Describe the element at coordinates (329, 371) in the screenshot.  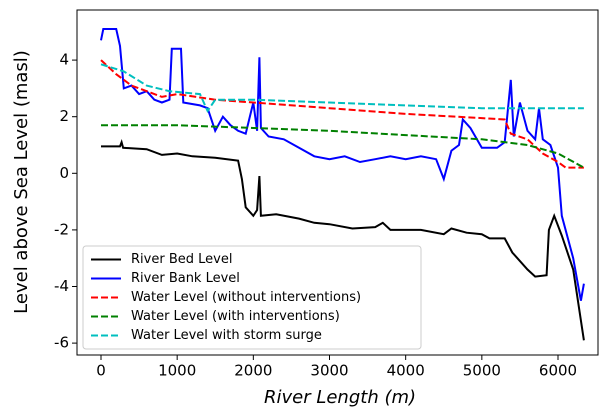
I see `x-tick-label: 3000` at that location.